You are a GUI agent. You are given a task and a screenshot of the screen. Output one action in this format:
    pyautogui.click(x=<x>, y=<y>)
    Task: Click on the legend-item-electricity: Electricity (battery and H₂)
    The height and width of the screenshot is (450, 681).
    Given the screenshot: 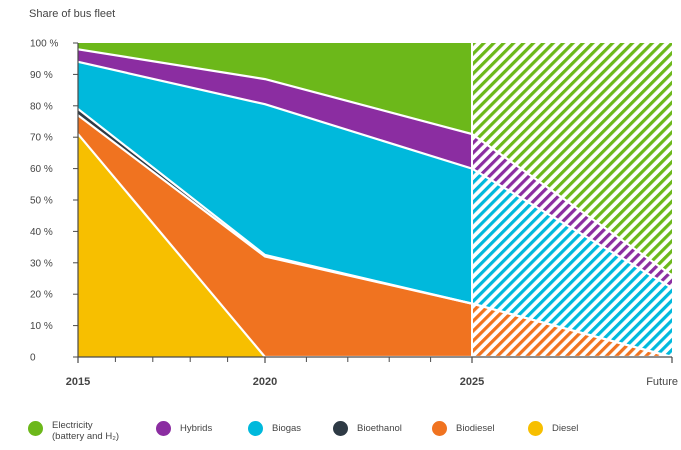 What is the action you would take?
    pyautogui.click(x=73, y=431)
    